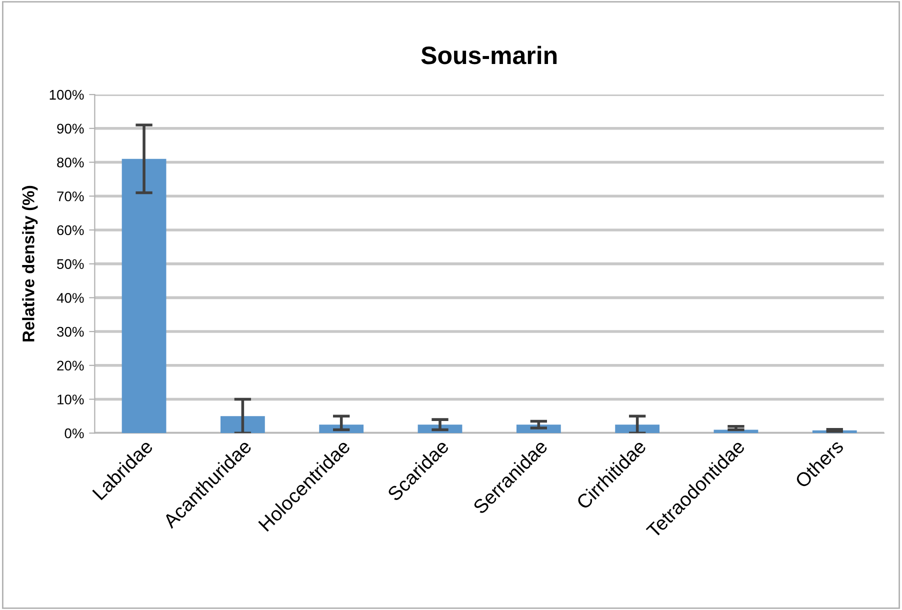  Describe the element at coordinates (70, 298) in the screenshot. I see `y-tick-label: 40%` at that location.